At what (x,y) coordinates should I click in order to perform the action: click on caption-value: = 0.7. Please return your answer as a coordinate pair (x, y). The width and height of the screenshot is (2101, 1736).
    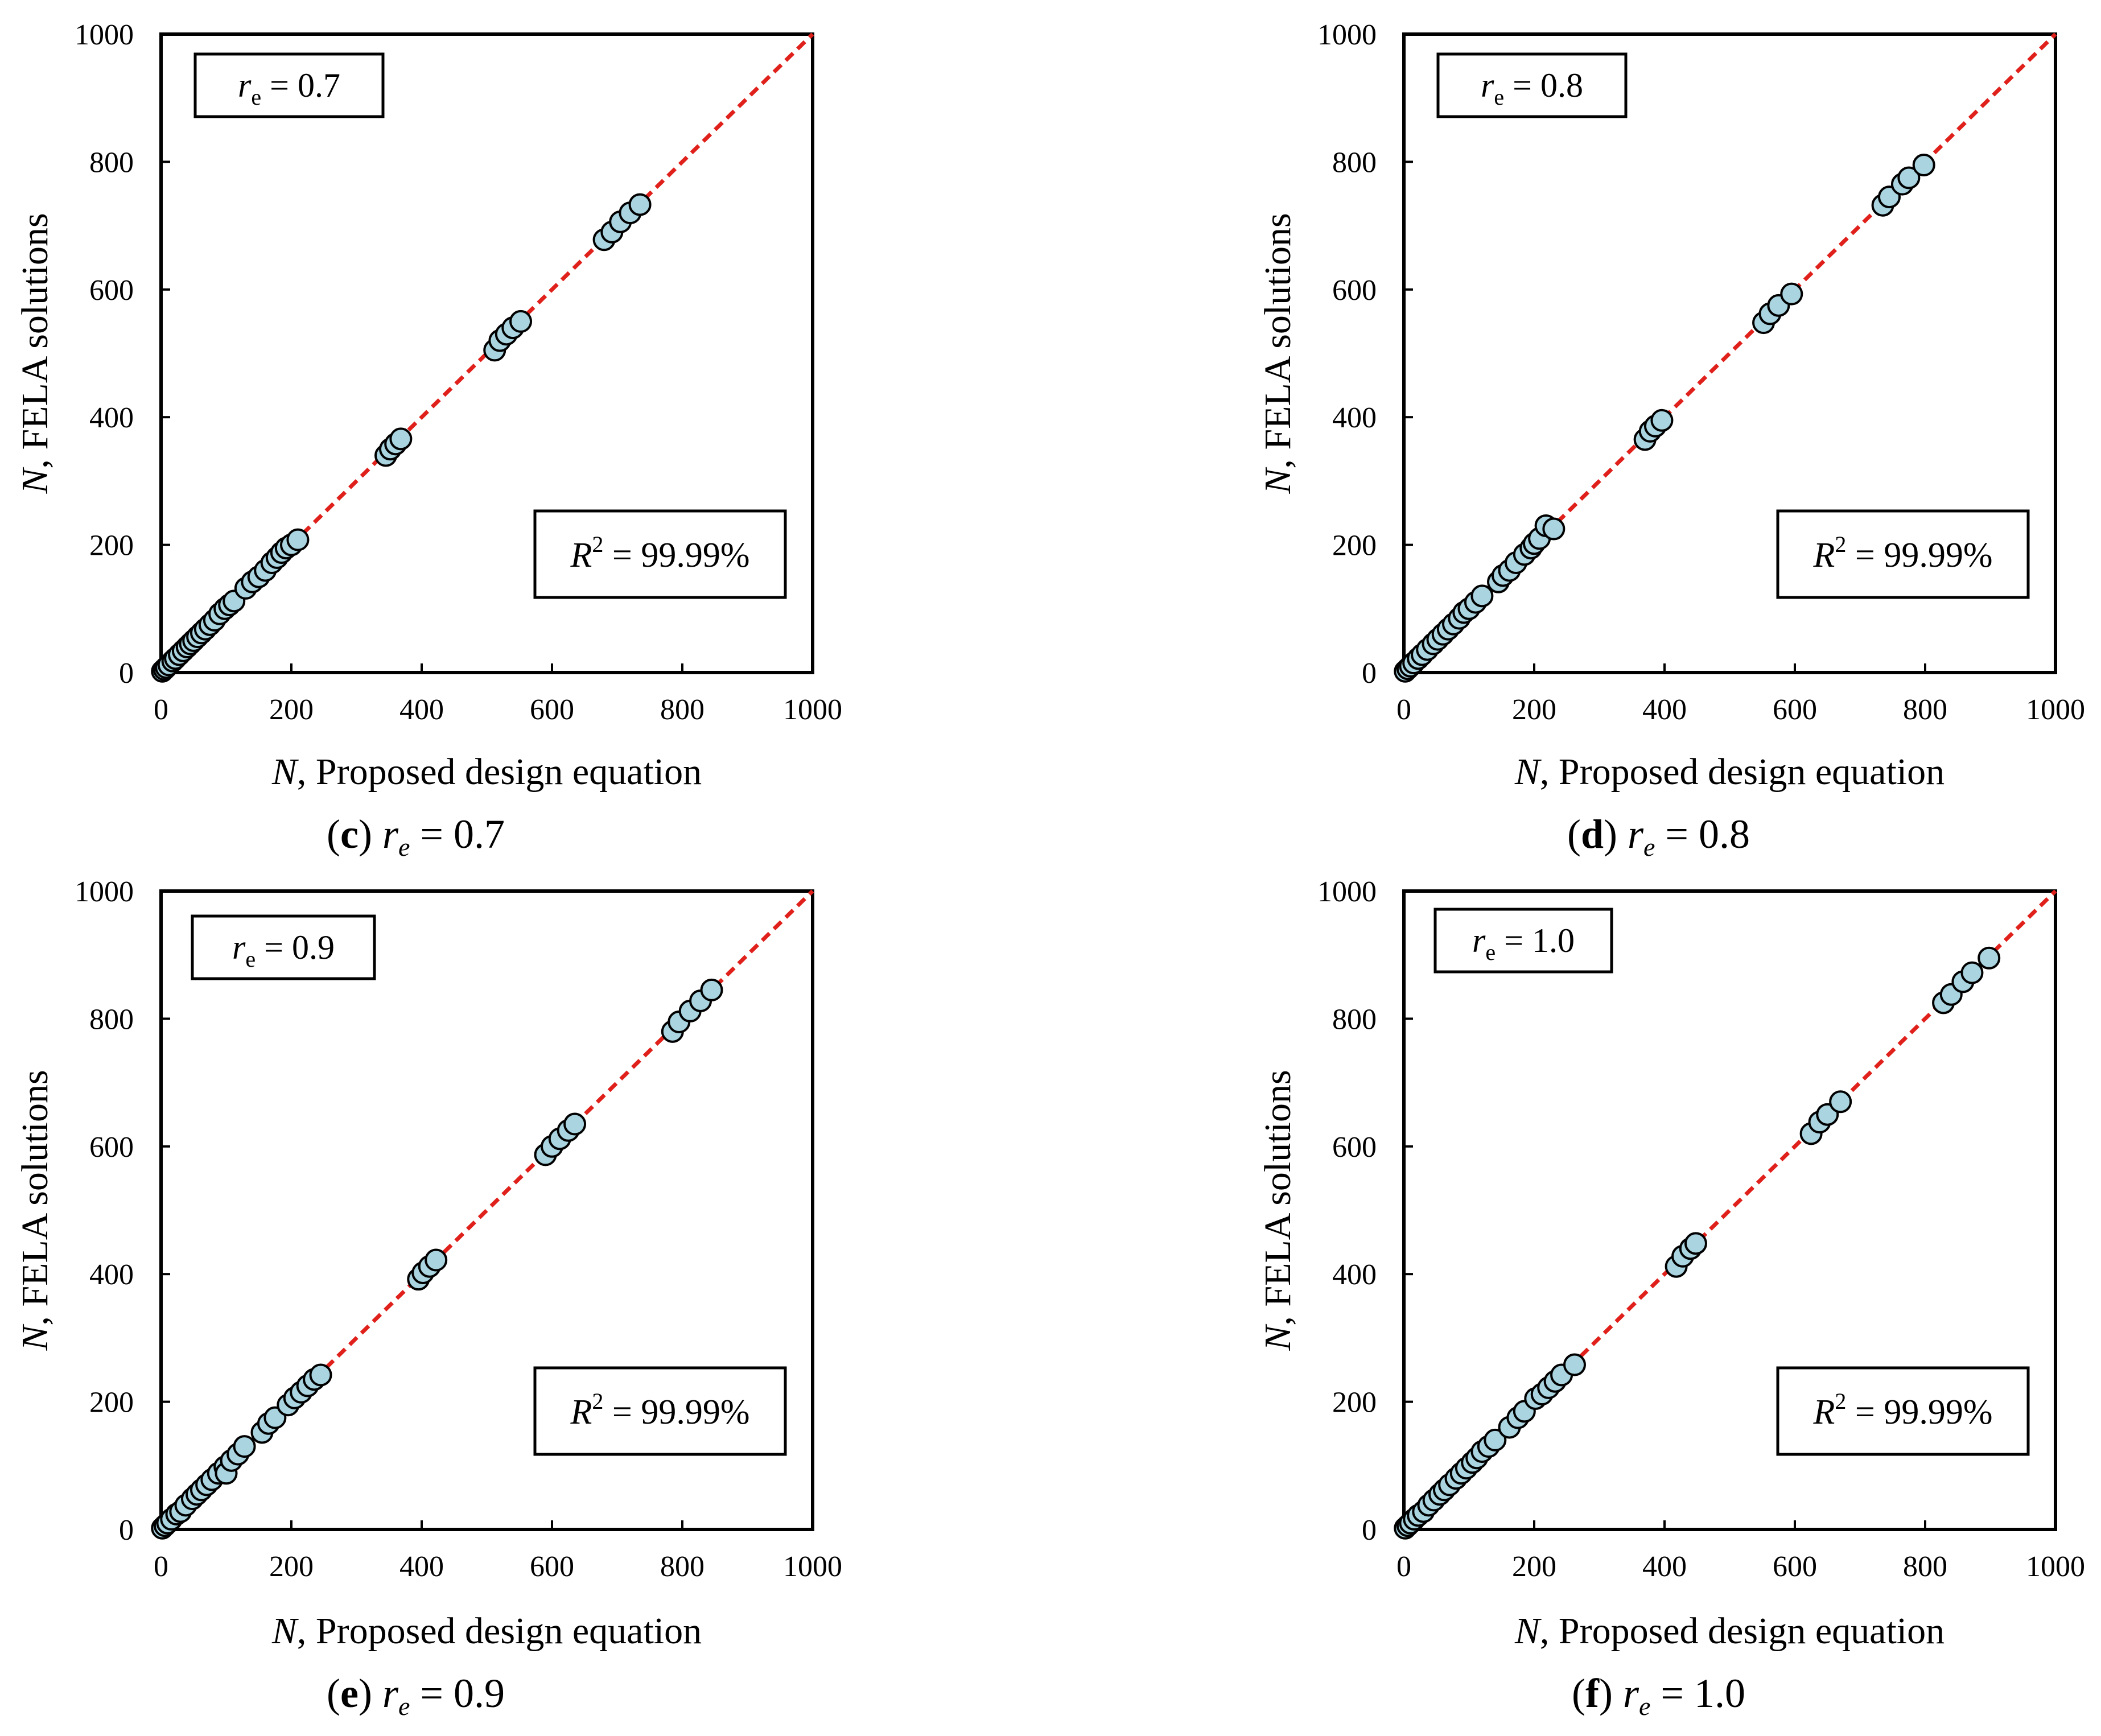
    Looking at the image, I should click on (458, 834).